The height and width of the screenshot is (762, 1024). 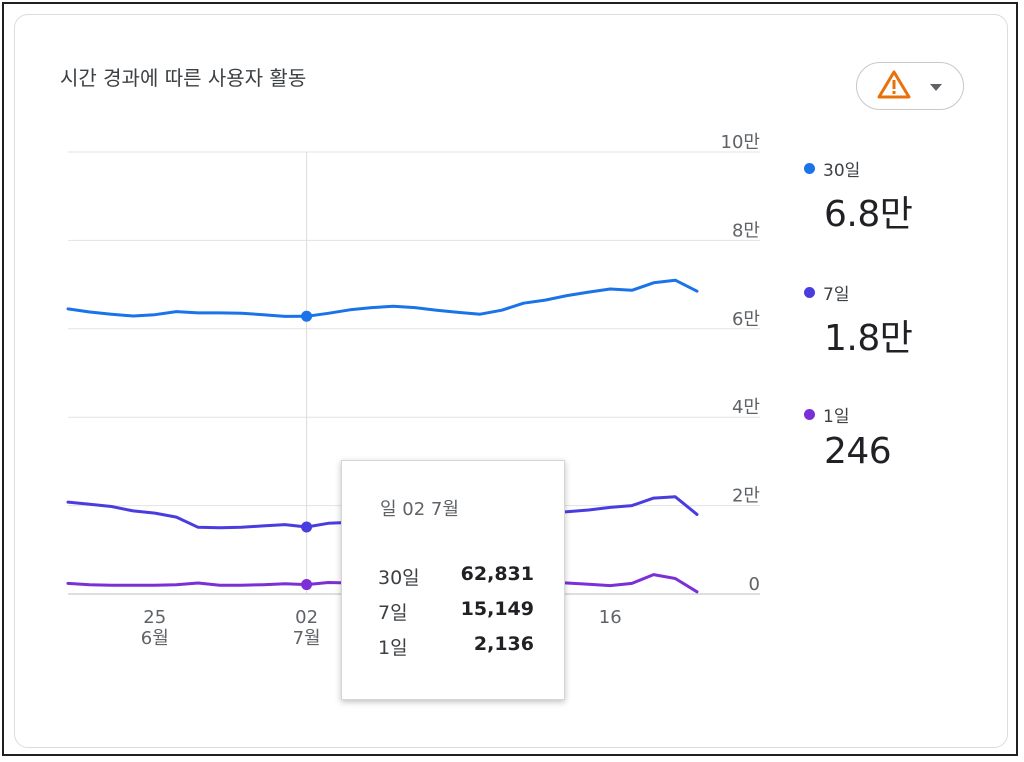 I want to click on legend-label: 1일, so click(x=836, y=417).